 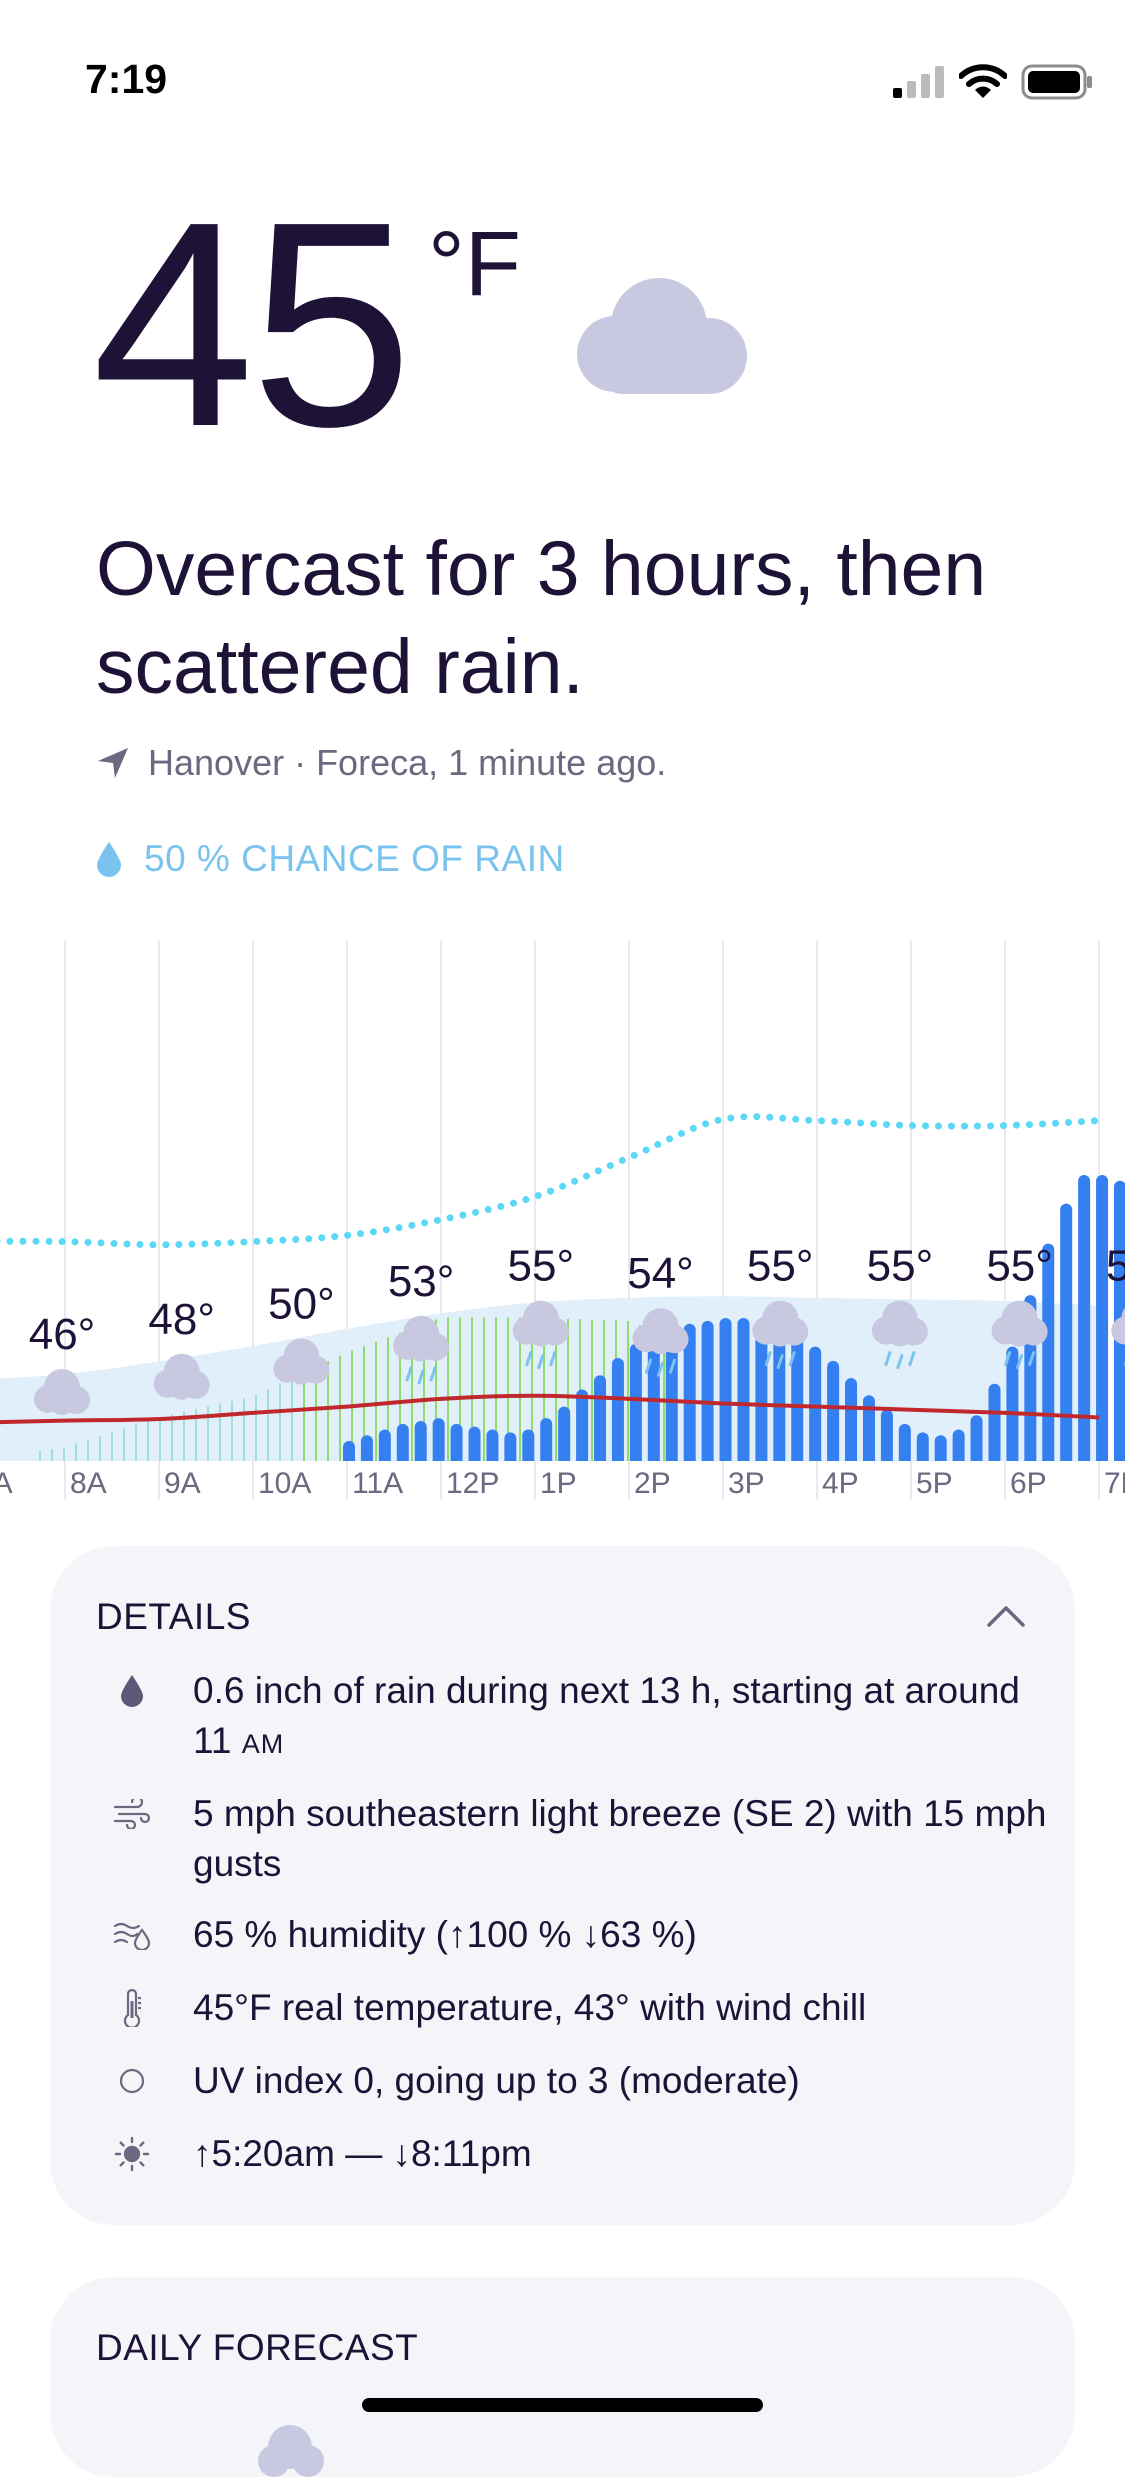 What do you see at coordinates (132, 2008) in the screenshot?
I see `thermometer-icon` at bounding box center [132, 2008].